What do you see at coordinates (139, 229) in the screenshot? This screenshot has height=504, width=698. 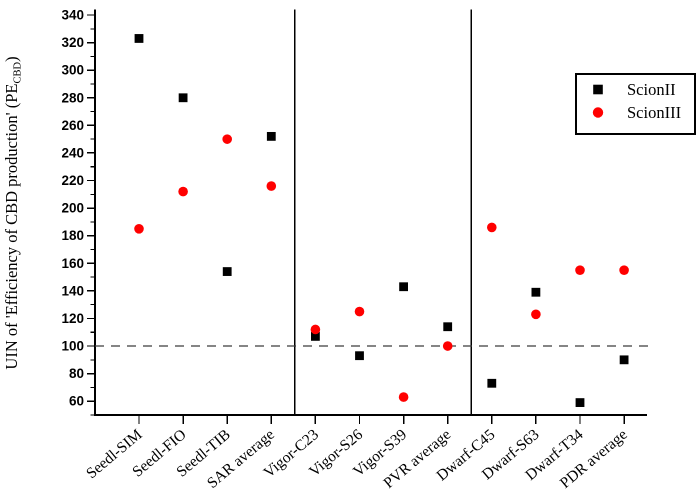 I see `point-ScionIII-Seedl-SIM` at bounding box center [139, 229].